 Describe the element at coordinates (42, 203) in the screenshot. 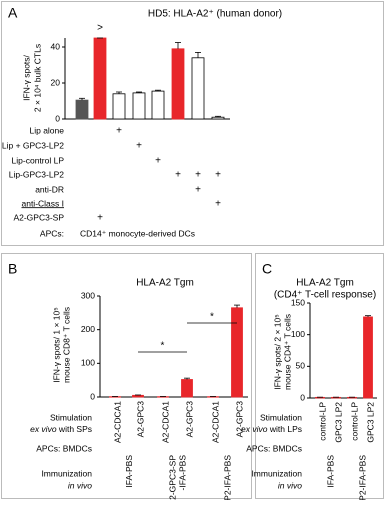

I see `condition-label: anti-Class I` at that location.